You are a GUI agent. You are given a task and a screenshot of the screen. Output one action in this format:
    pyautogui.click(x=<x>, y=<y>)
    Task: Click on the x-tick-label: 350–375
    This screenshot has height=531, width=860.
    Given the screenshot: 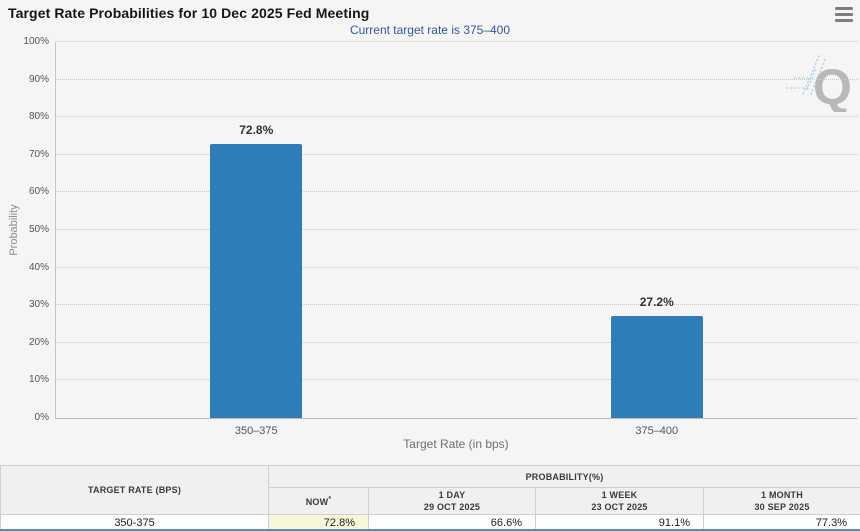 What is the action you would take?
    pyautogui.click(x=256, y=431)
    